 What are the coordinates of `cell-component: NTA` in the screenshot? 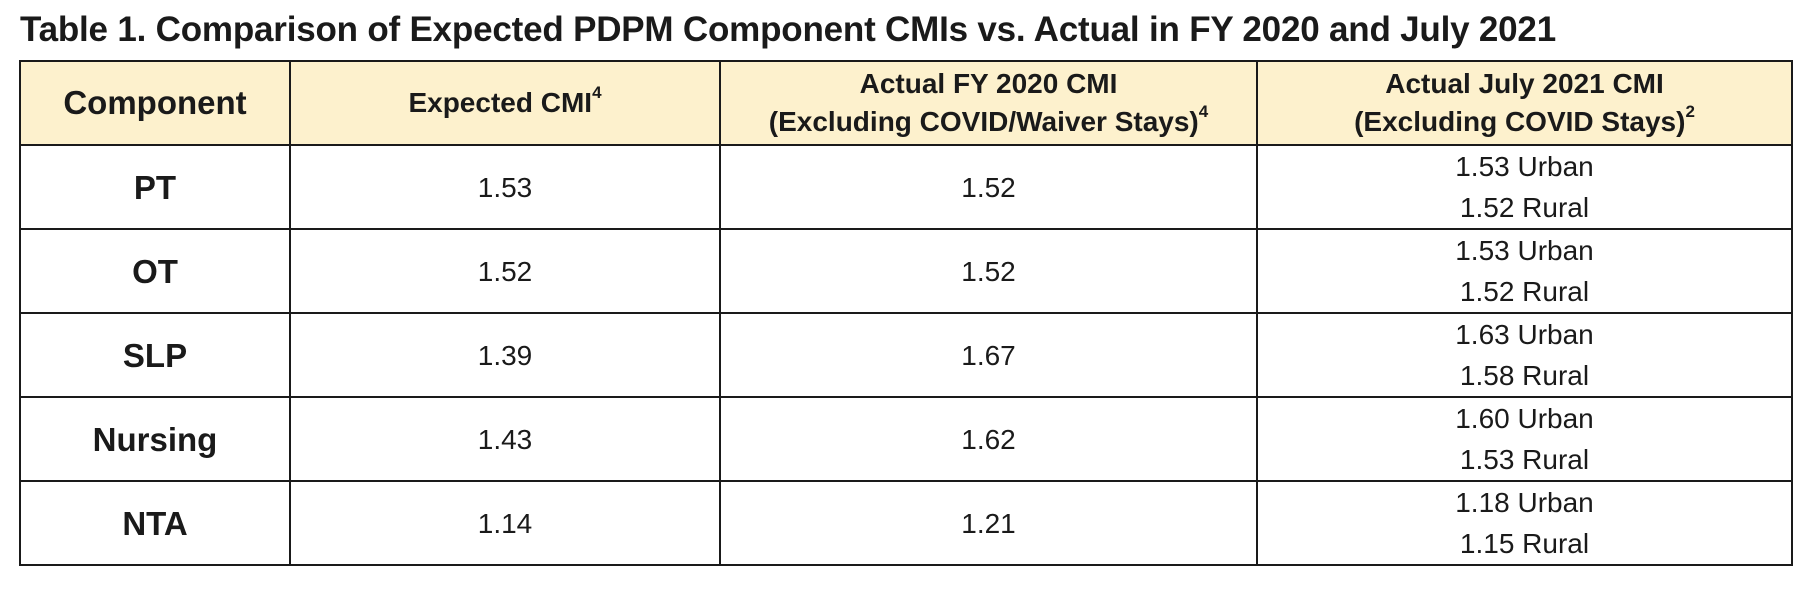 It's located at (155, 523).